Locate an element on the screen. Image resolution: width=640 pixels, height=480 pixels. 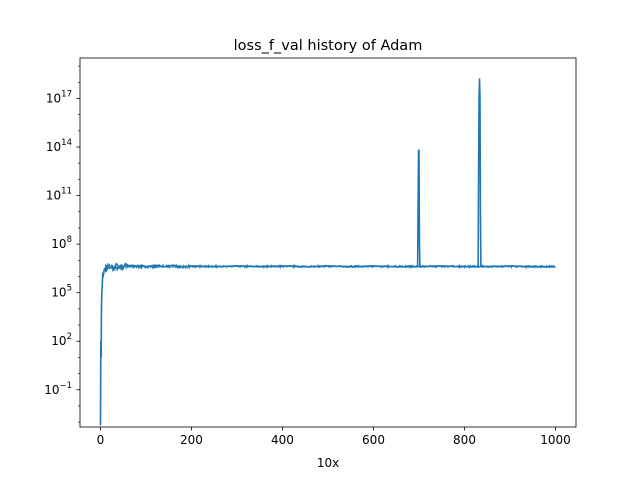
chart-title: loss_f_val history of Adam is located at coordinates (328, 46).